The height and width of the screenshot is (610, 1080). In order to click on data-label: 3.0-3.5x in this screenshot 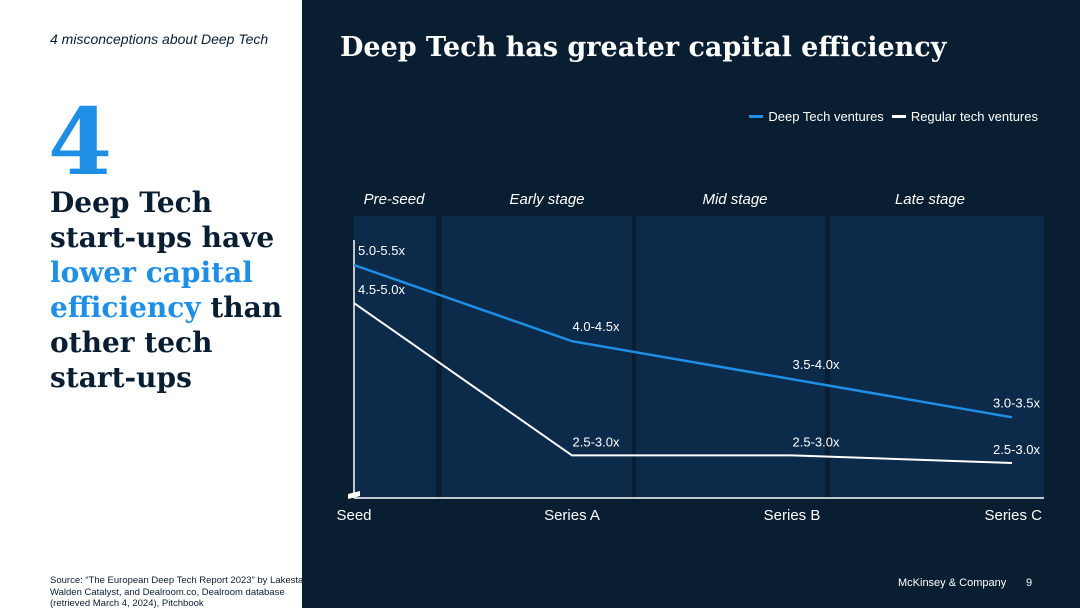, I will do `click(1016, 402)`.